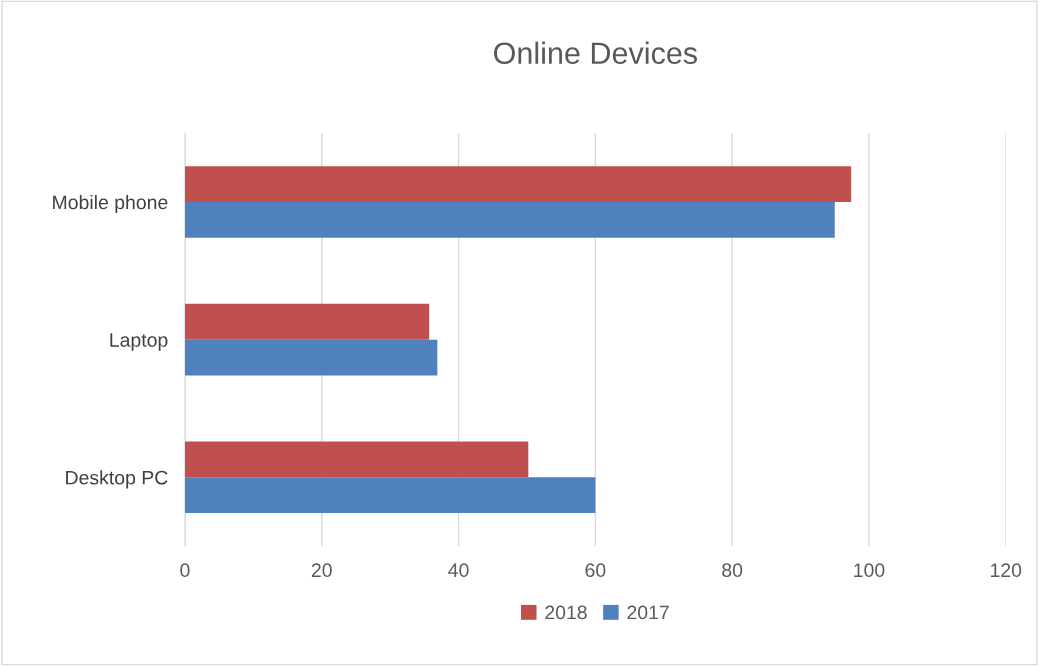 The width and height of the screenshot is (1039, 666). I want to click on y-tick-label: Mobile phone, so click(110, 204).